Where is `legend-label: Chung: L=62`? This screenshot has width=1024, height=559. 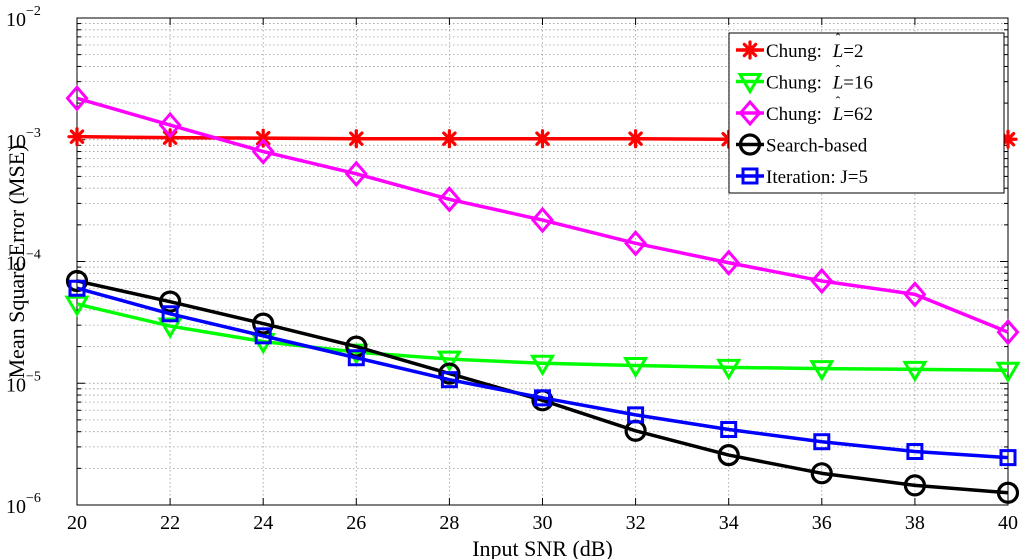 legend-label: Chung: L=62 is located at coordinates (819, 114).